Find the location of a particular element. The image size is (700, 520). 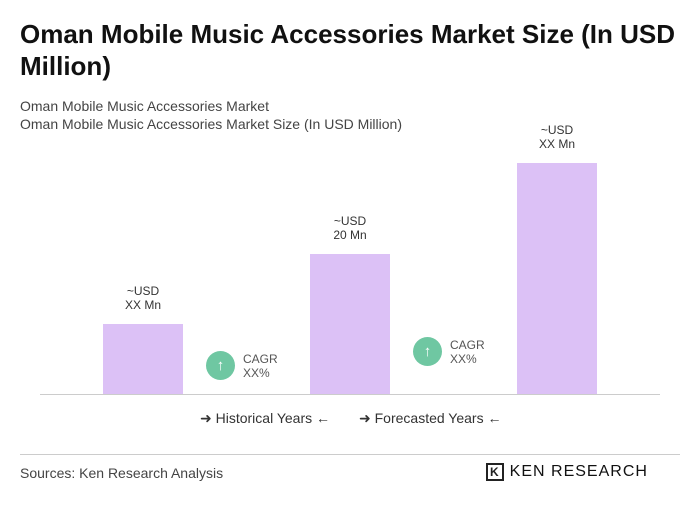

legend-label: Forecasted Years is located at coordinates (429, 418).